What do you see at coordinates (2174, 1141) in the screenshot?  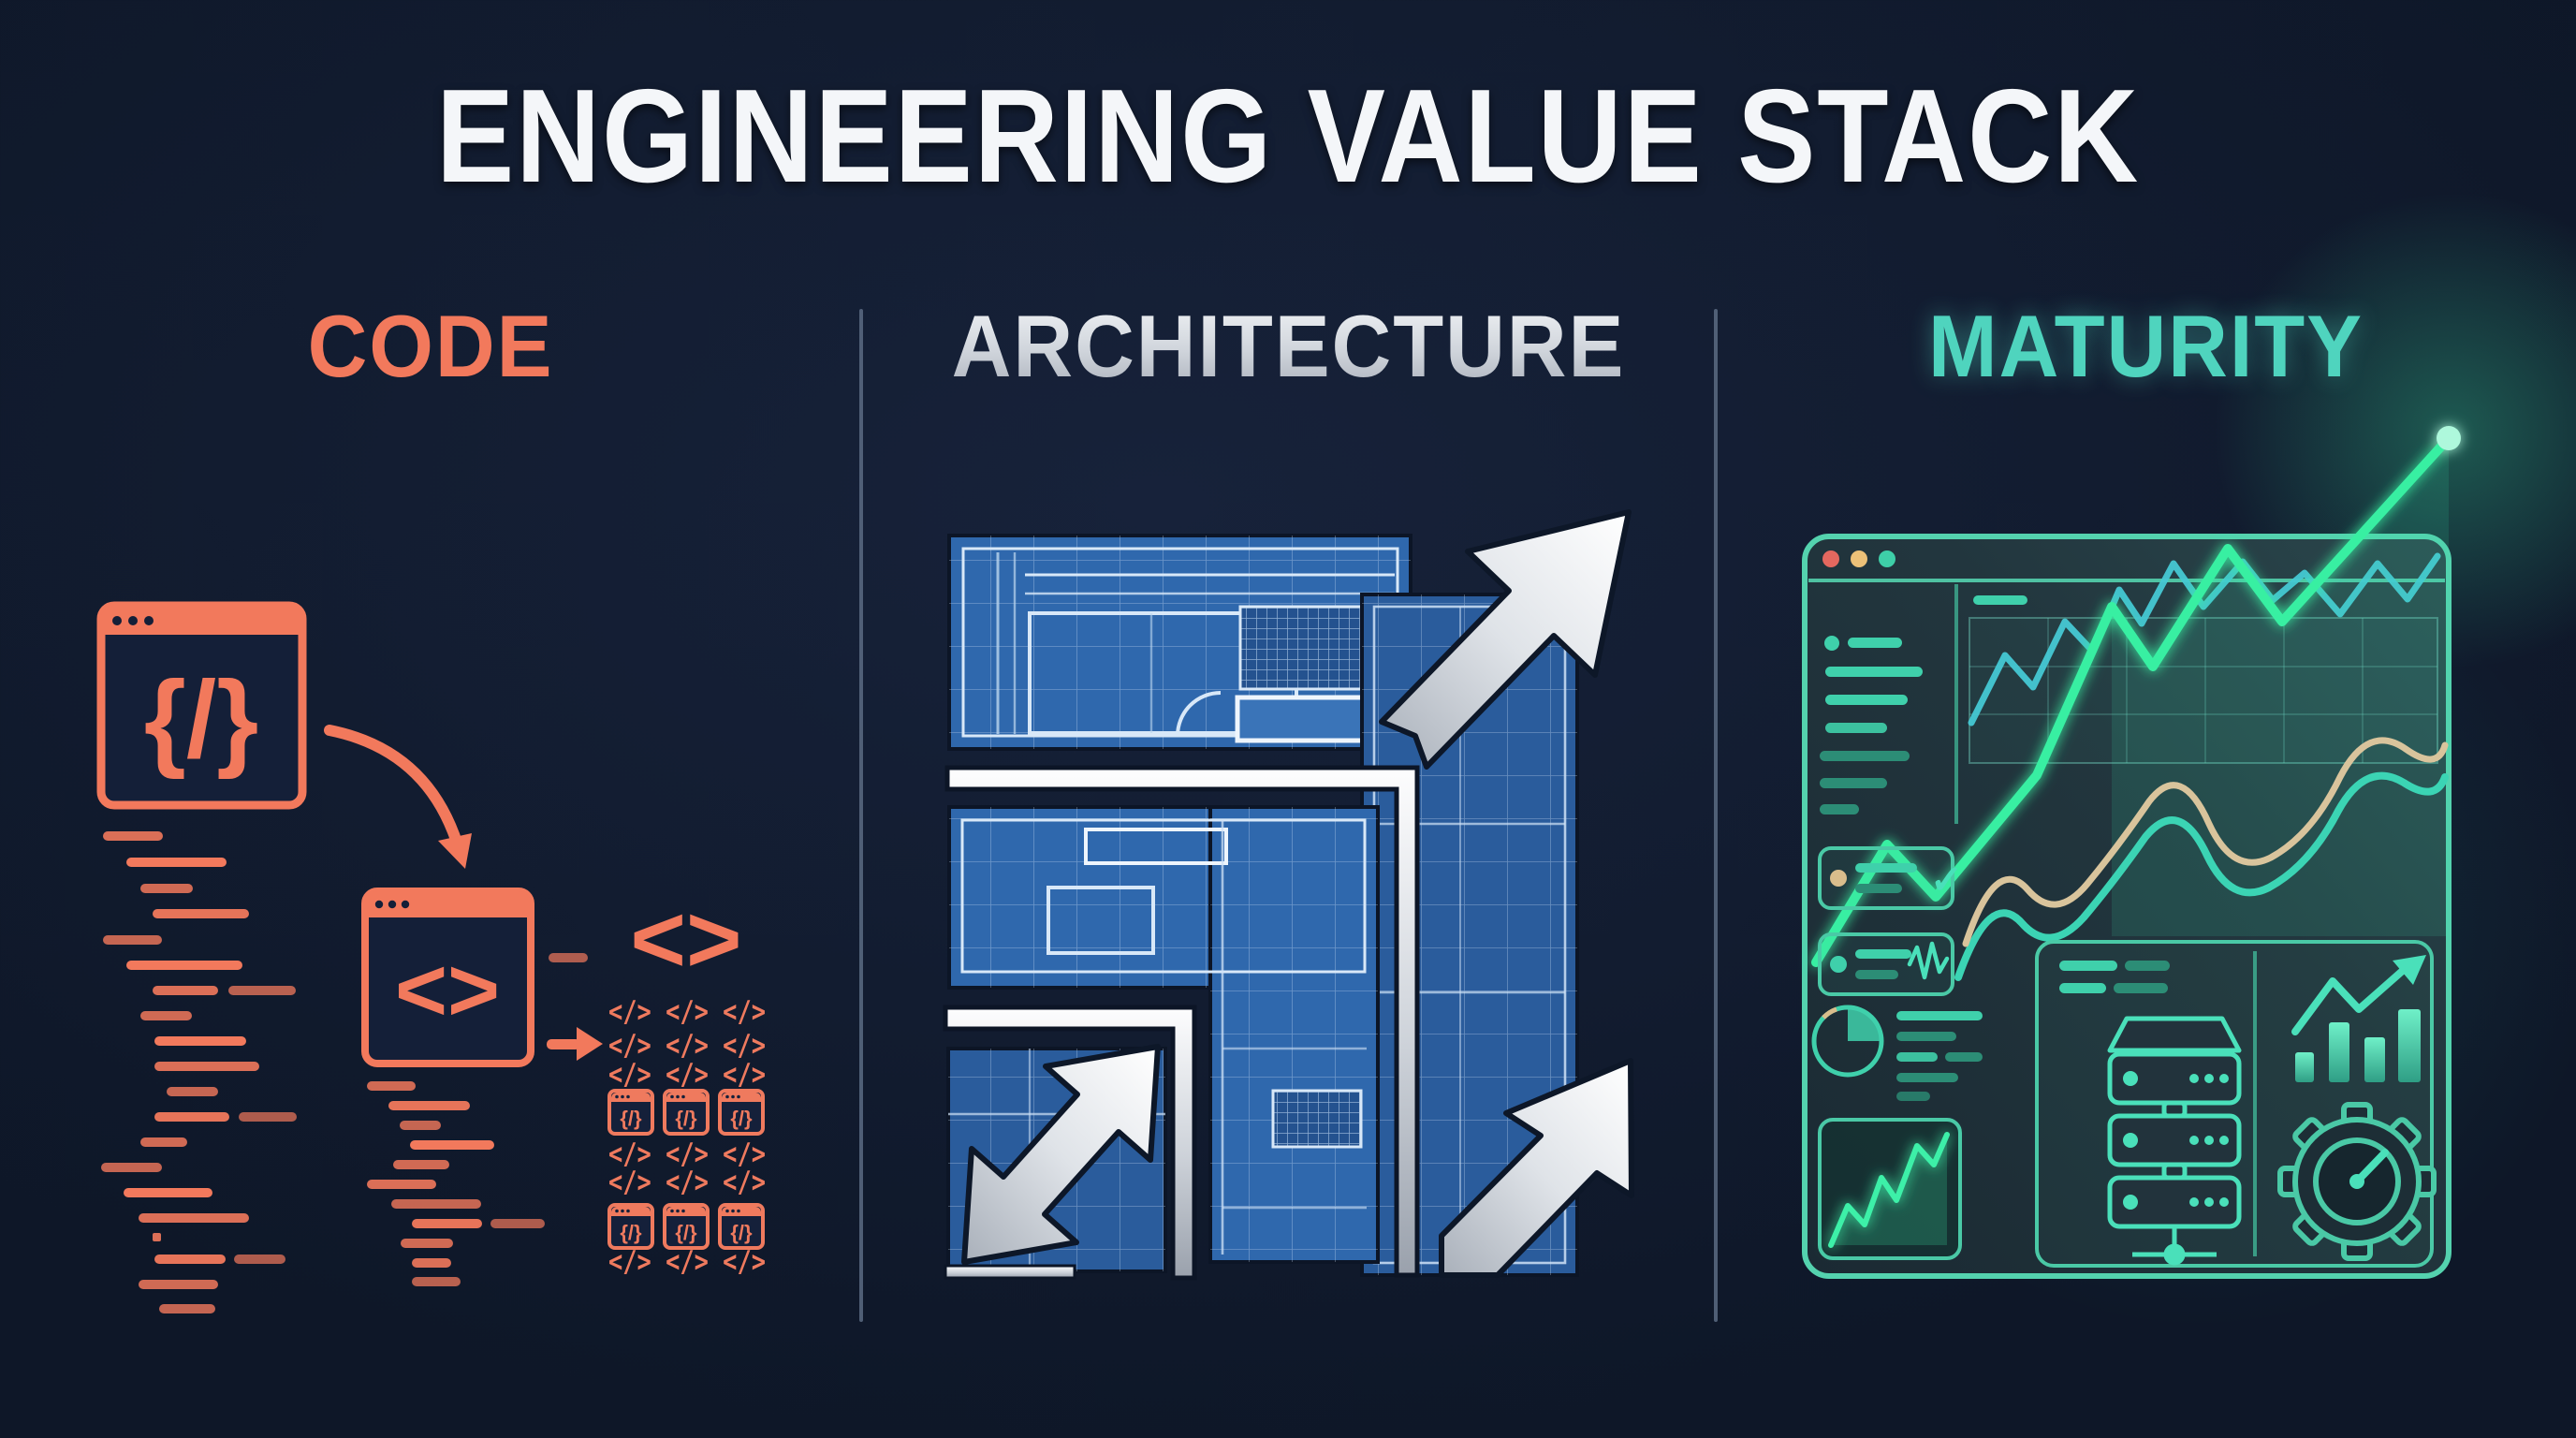 I see `server-stack-icon` at bounding box center [2174, 1141].